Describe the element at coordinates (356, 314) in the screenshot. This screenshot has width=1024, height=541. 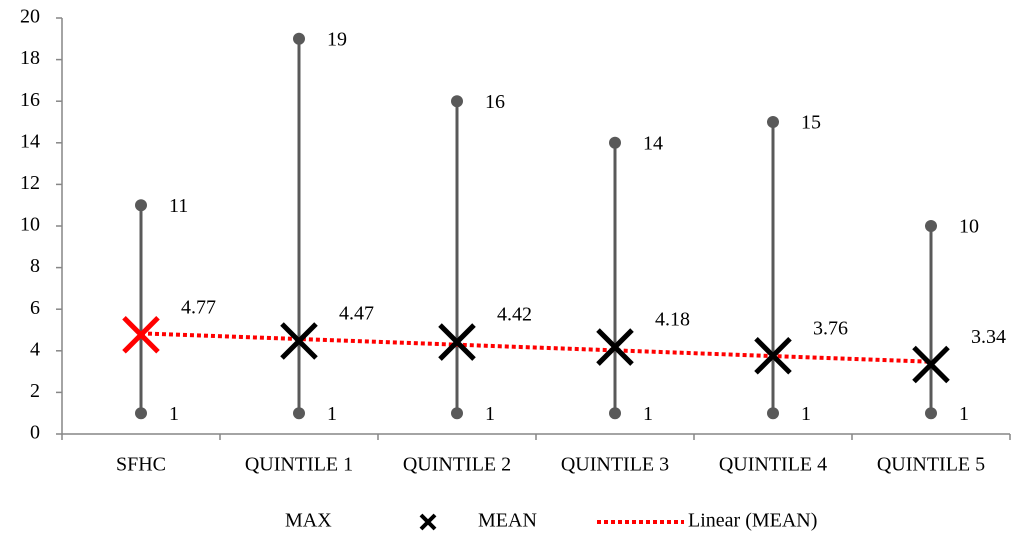
I see `mean-label: 4.47` at that location.